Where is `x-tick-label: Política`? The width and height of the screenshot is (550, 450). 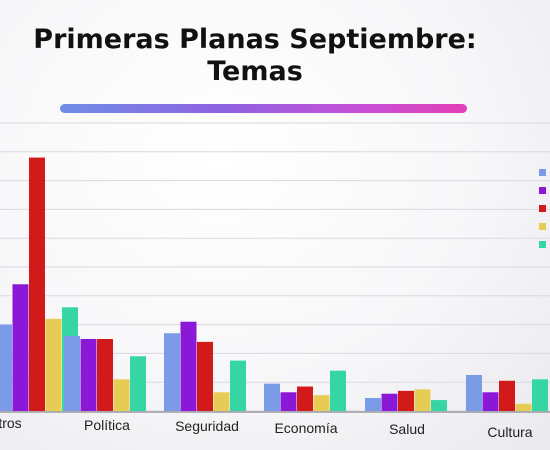
x-tick-label: Política is located at coordinates (107, 425).